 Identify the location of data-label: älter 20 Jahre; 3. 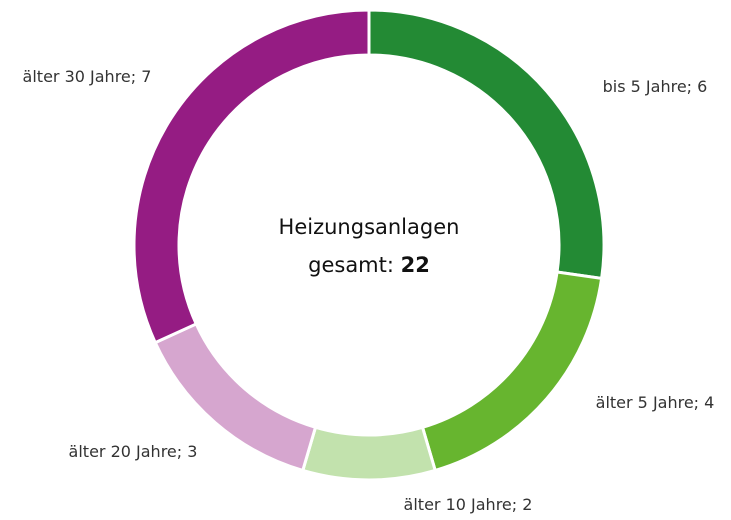
(133, 451).